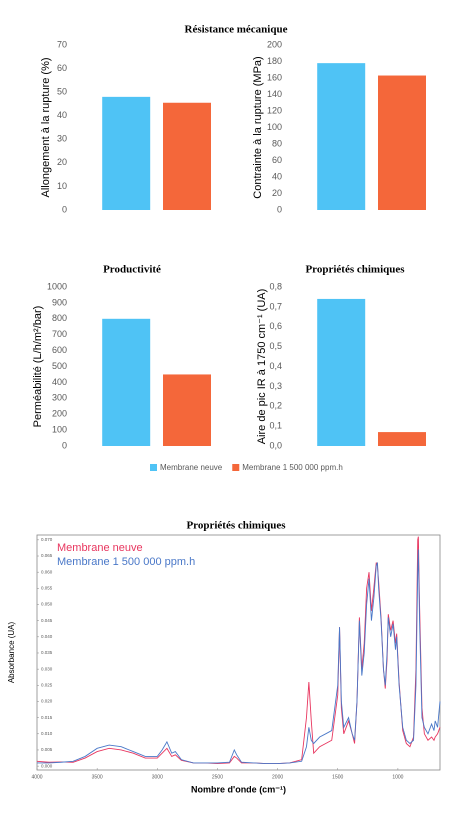 The image size is (472, 828). Describe the element at coordinates (337, 777) in the screenshot. I see `x-tick-label: 1500` at that location.